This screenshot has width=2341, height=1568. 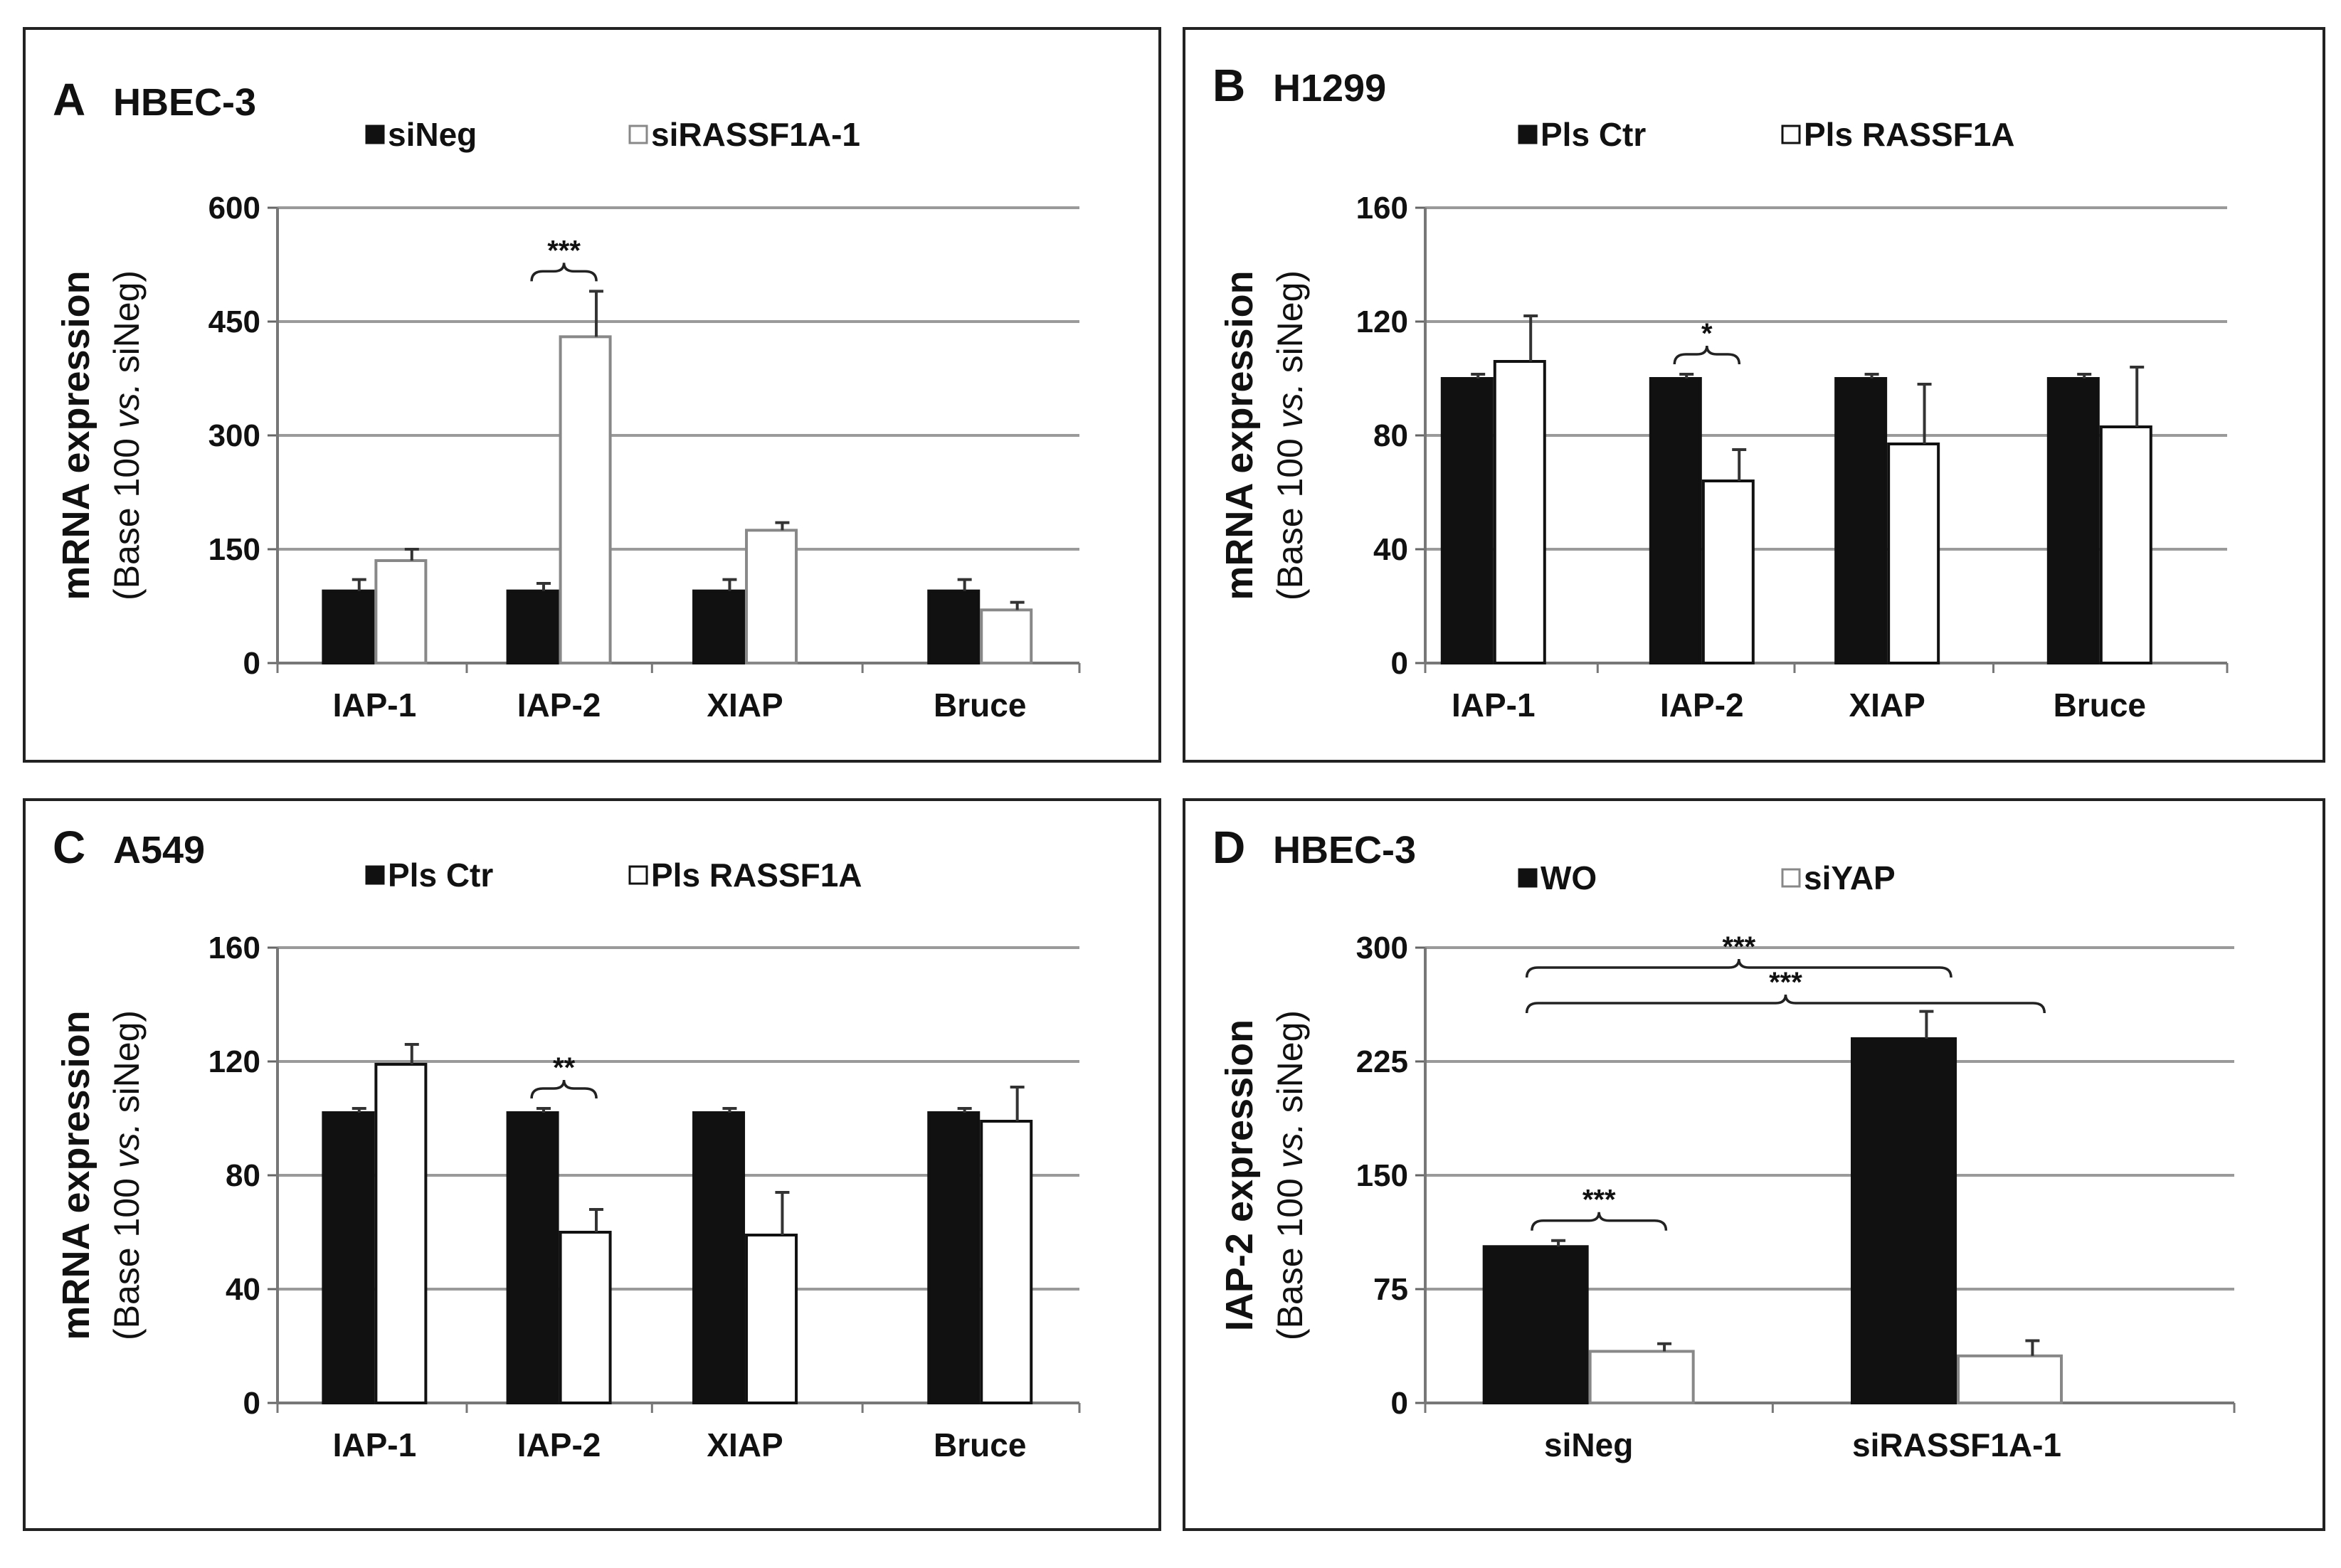 I want to click on significance-label: **, so click(x=565, y=1068).